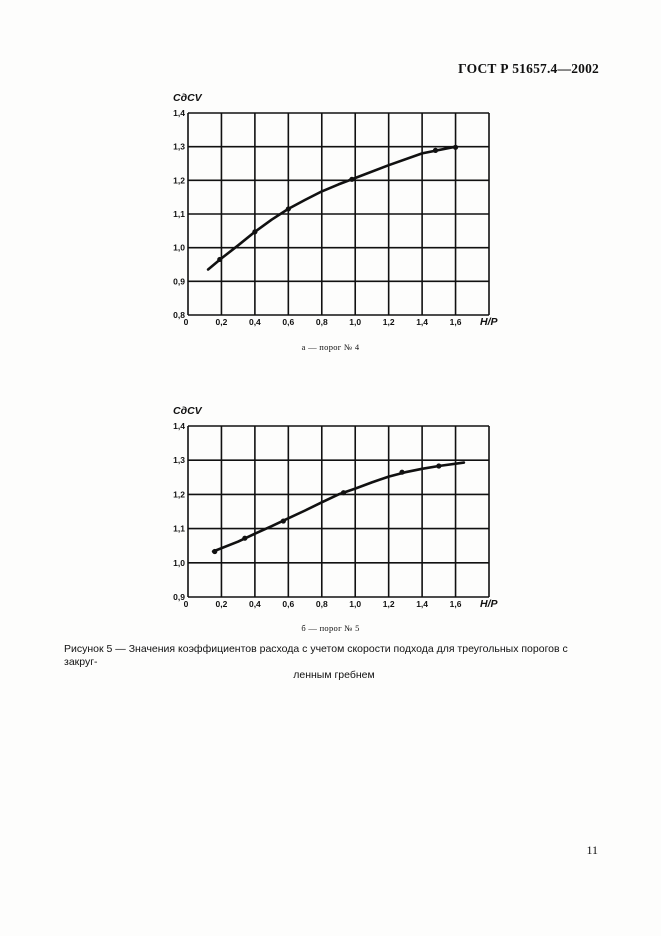  I want to click on y-tick-label: 0,8, so click(179, 315).